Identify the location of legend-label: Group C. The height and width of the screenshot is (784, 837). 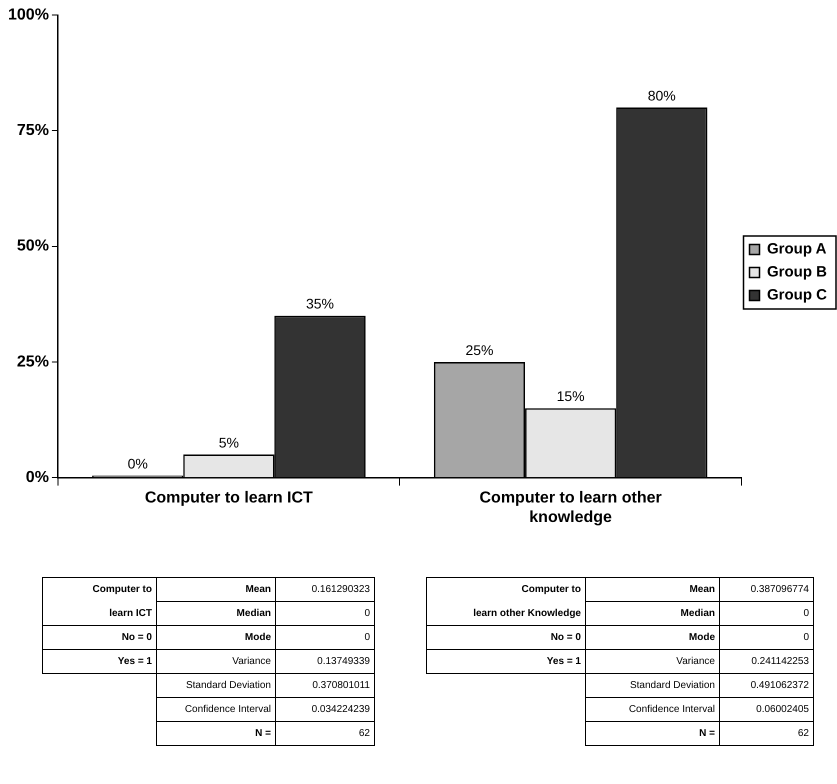
(797, 295).